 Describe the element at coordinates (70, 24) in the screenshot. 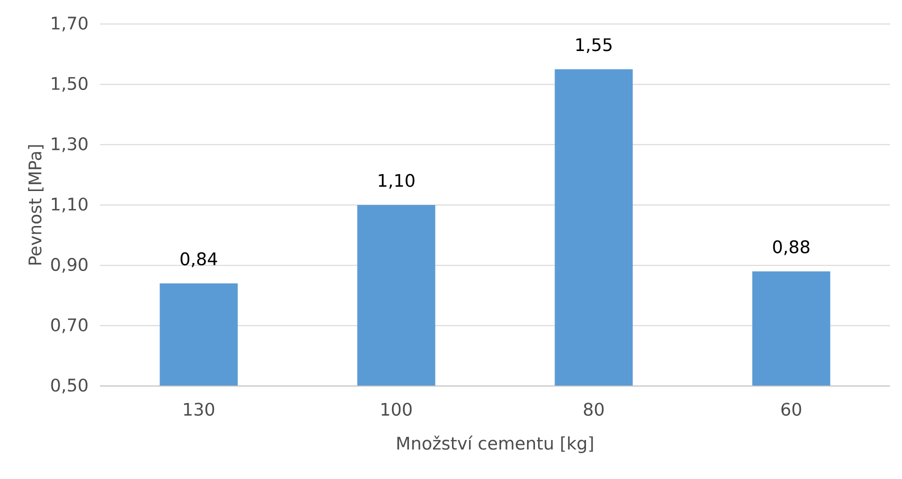

I see `y-tick-label: 1,70` at that location.